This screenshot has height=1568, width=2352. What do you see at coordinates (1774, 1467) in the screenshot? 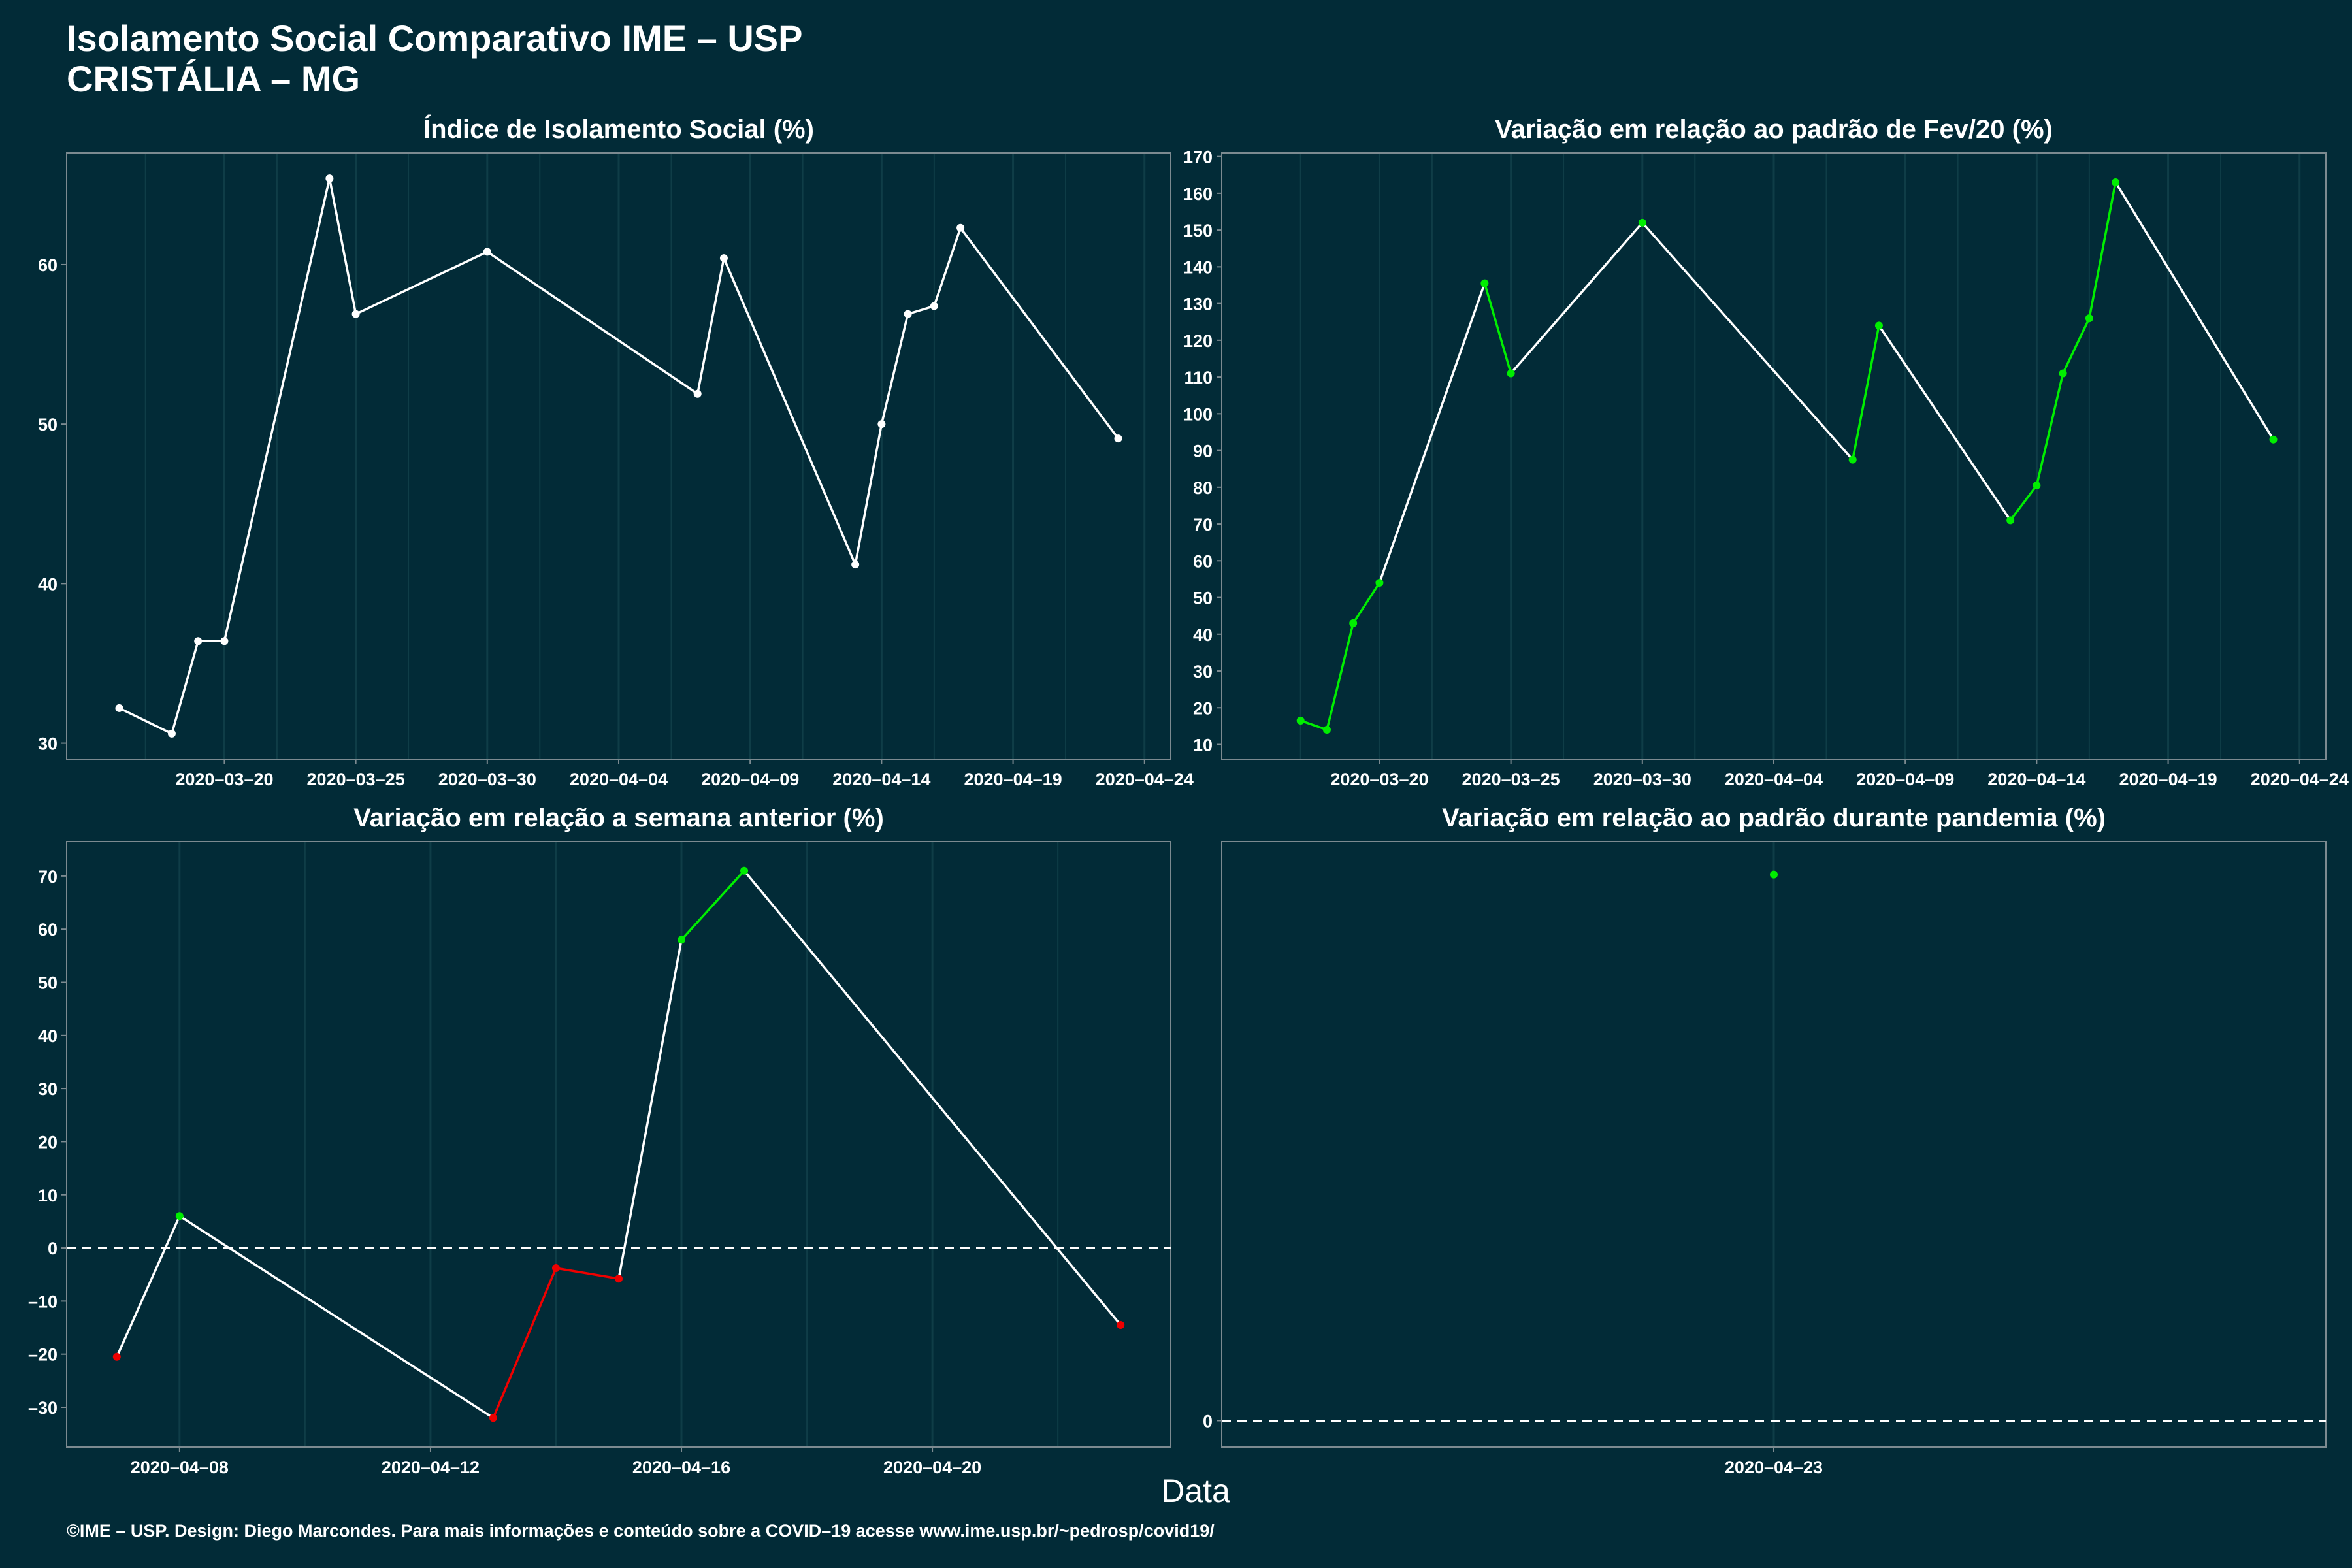
I see `panel4-x-tick-label: 2020–04–23` at bounding box center [1774, 1467].